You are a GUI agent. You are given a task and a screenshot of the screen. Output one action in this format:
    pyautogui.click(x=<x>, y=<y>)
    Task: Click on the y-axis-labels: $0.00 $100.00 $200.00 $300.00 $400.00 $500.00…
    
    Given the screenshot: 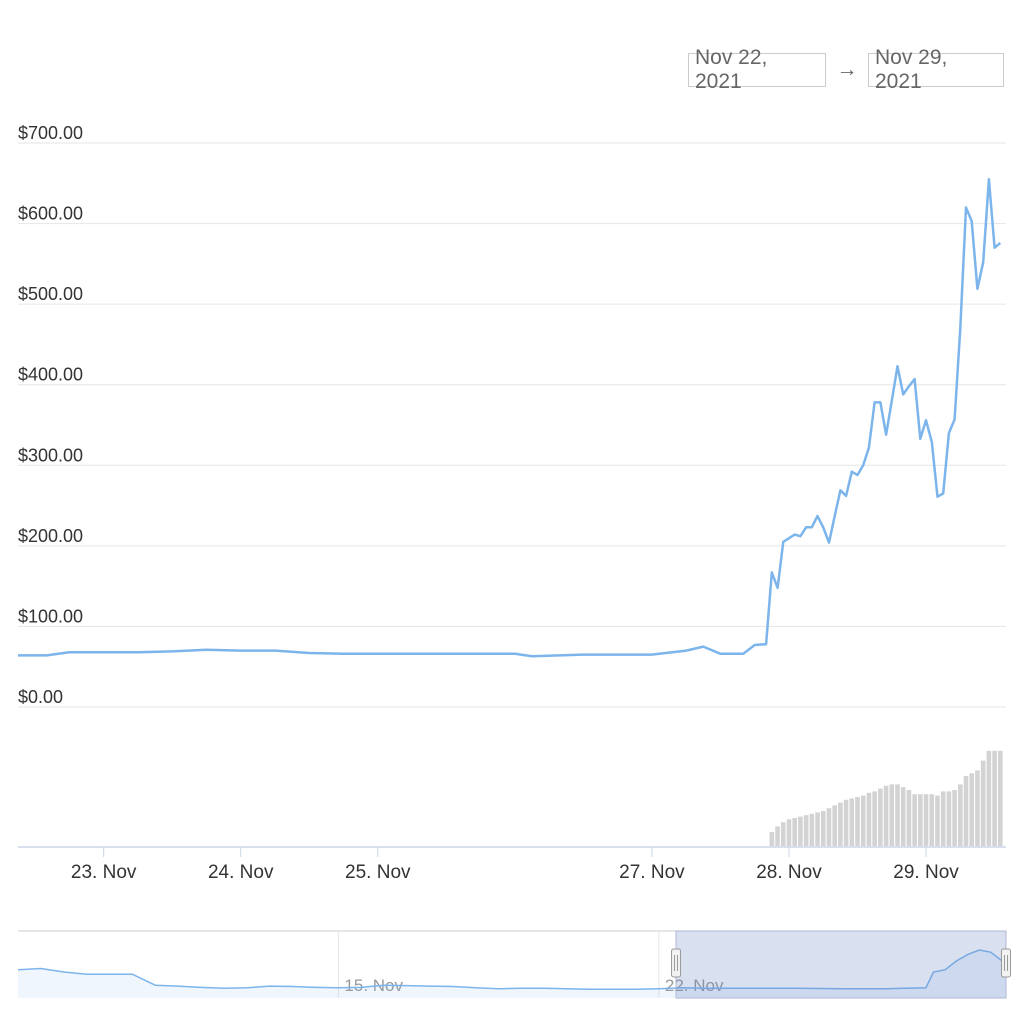 What is the action you would take?
    pyautogui.click(x=50, y=415)
    